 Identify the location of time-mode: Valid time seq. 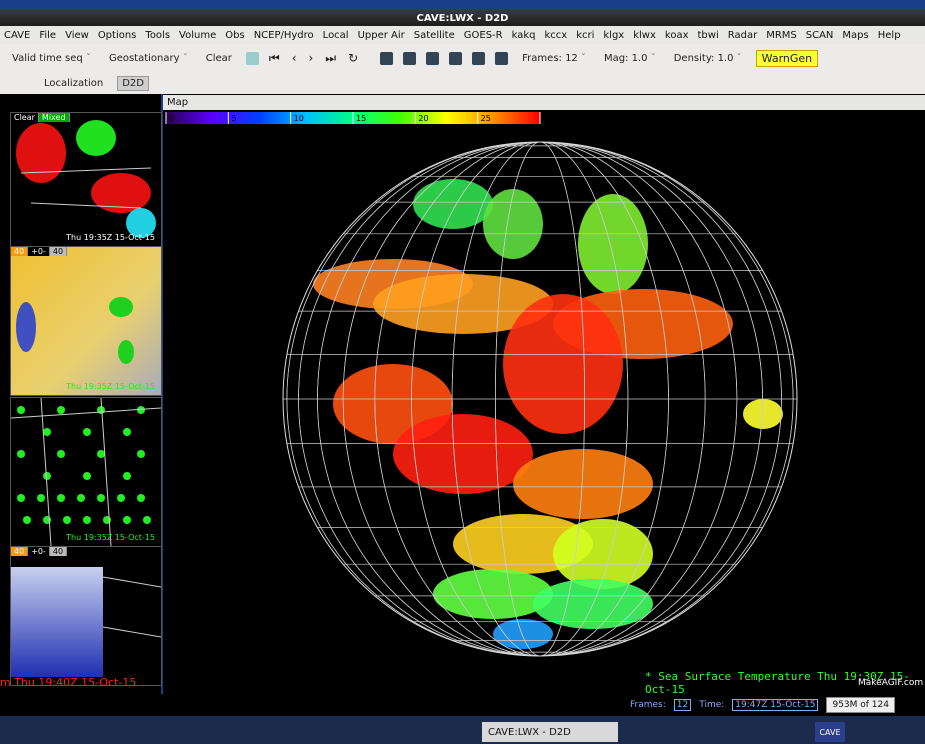
(51, 58).